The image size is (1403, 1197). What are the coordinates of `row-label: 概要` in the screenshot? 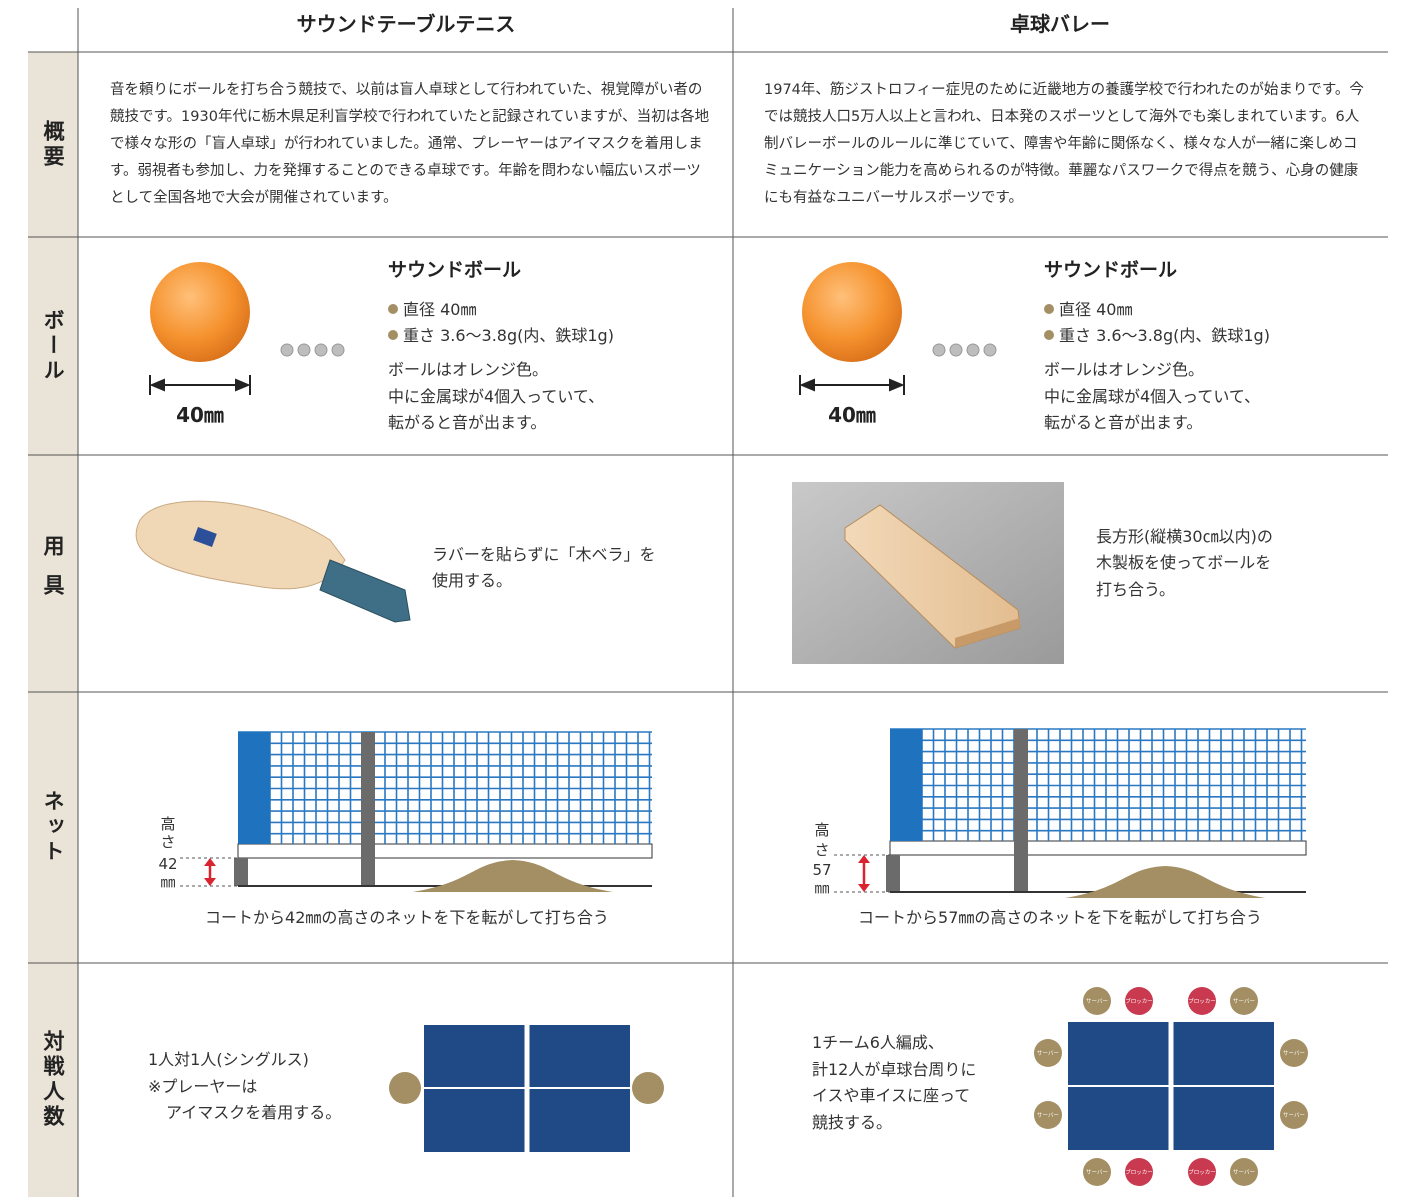 It's located at (53, 144).